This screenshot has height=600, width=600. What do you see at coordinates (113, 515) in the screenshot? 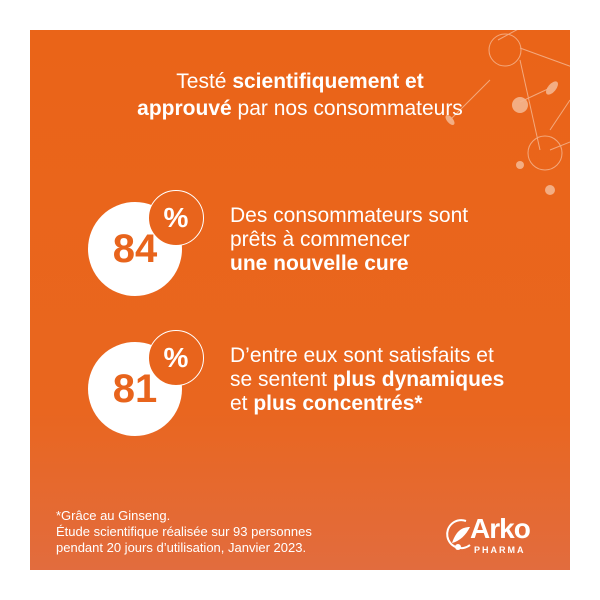
I see `footnote-line: *Grâce au Ginseng.` at bounding box center [113, 515].